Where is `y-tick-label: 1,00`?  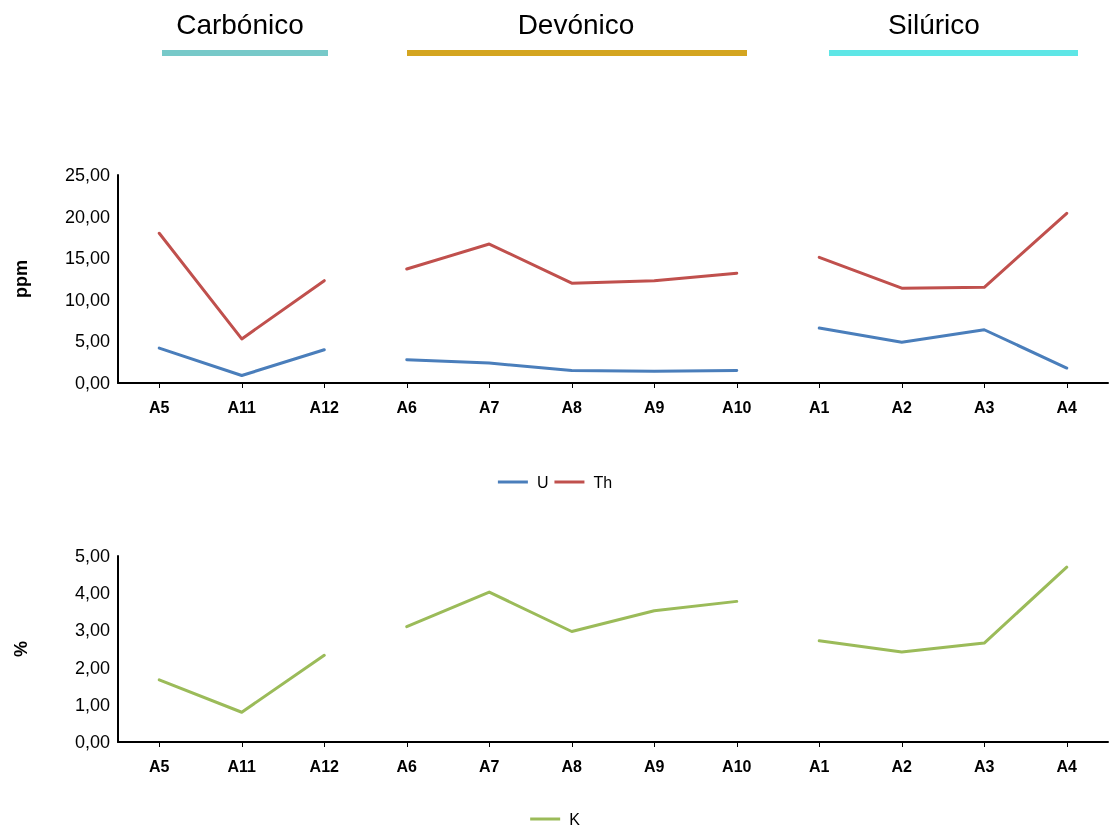
y-tick-label: 1,00 is located at coordinates (92, 704).